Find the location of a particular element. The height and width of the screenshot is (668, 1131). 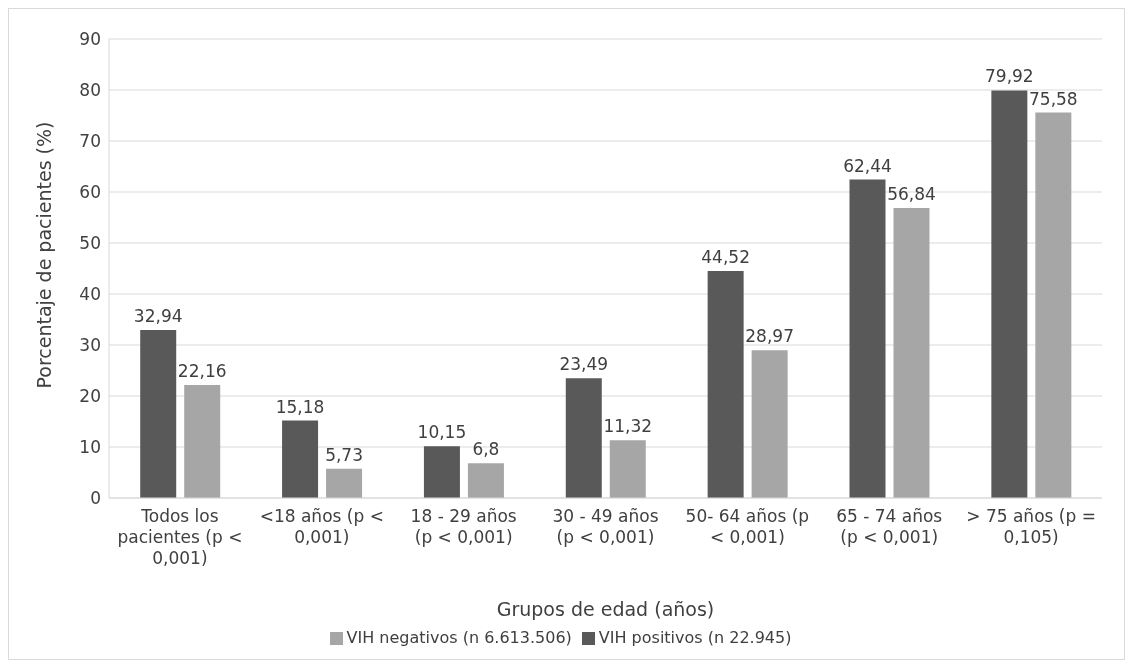

data-label: 44,52 is located at coordinates (725, 256).